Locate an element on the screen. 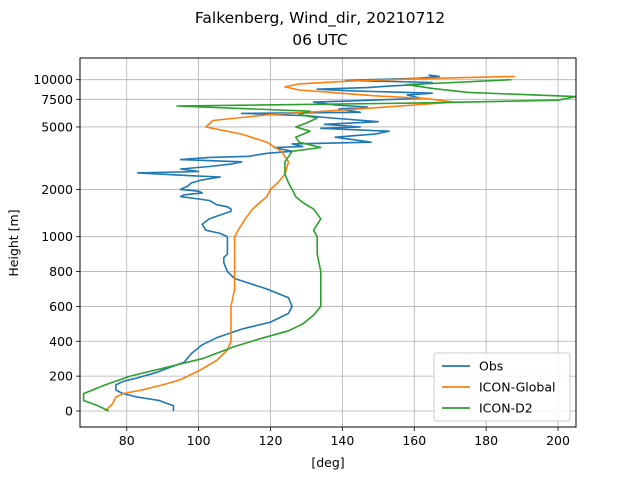 This screenshot has width=640, height=480. legend-label: ICON-D2 is located at coordinates (506, 408).